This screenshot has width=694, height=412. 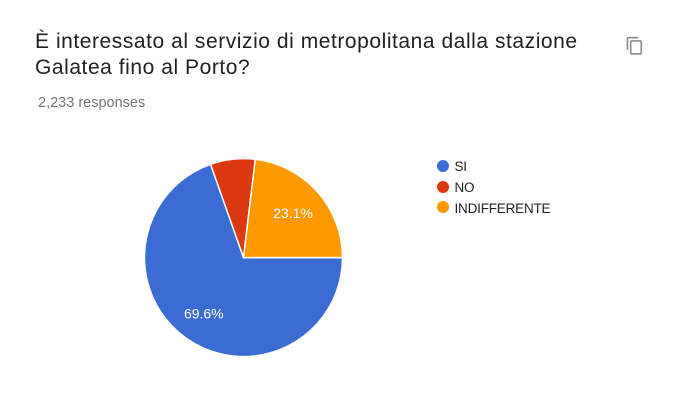 I want to click on svg-text: 69.6%, so click(x=204, y=314).